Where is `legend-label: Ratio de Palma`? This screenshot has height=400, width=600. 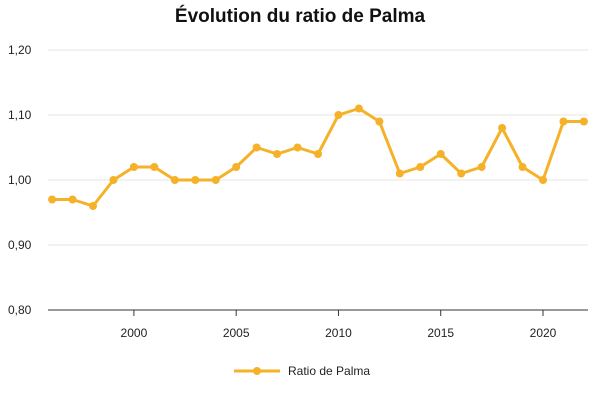 legend-label: Ratio de Palma is located at coordinates (329, 371).